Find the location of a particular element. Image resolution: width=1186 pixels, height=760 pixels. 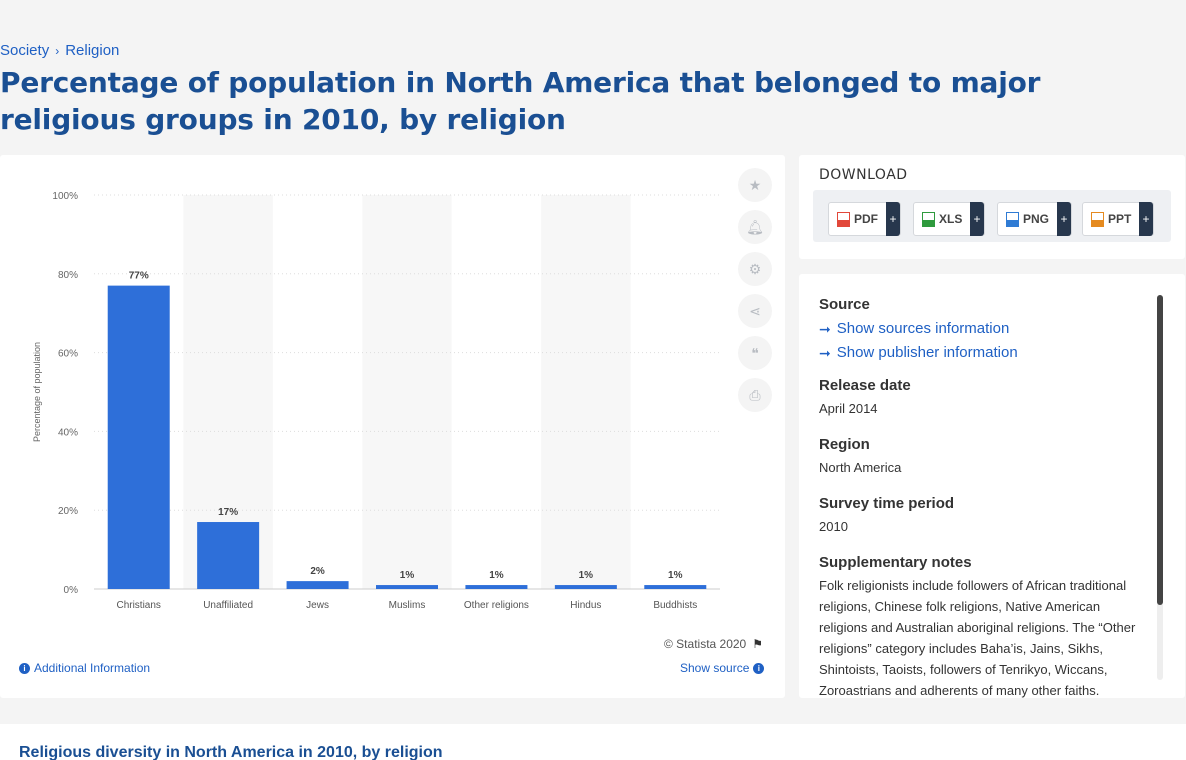

download-png-button: PNG + is located at coordinates (1034, 219).